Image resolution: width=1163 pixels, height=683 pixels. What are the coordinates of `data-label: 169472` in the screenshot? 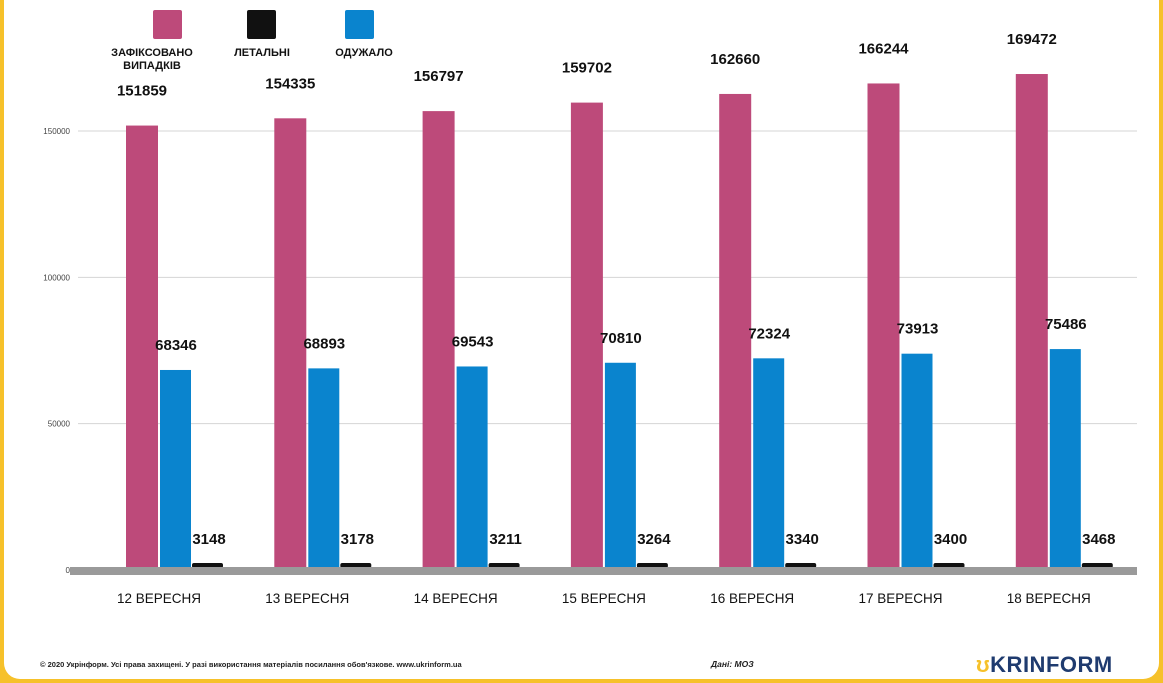 It's located at (1032, 39).